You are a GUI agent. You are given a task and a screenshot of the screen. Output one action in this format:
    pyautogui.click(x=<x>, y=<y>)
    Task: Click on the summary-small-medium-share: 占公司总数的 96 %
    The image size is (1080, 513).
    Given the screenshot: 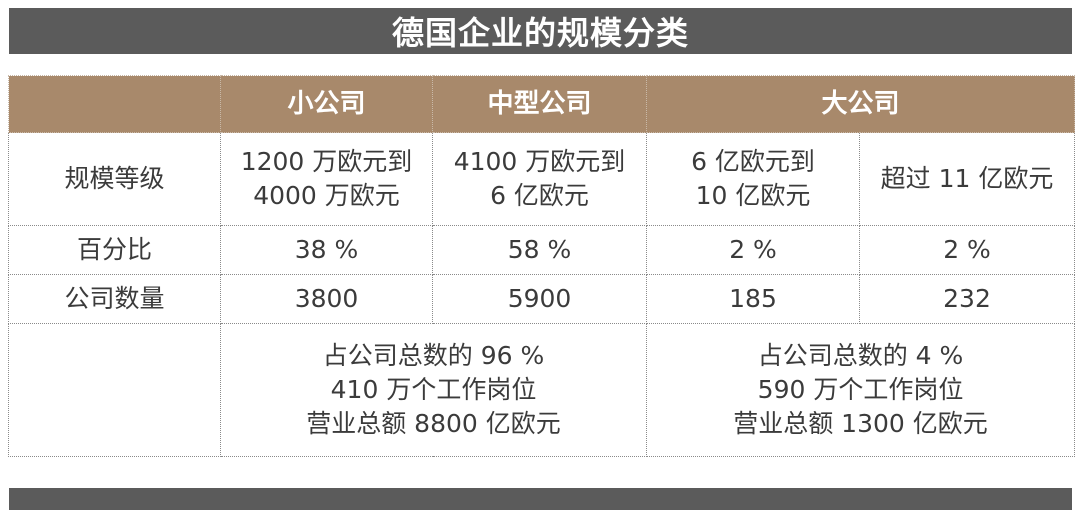 What is the action you would take?
    pyautogui.click(x=433, y=355)
    